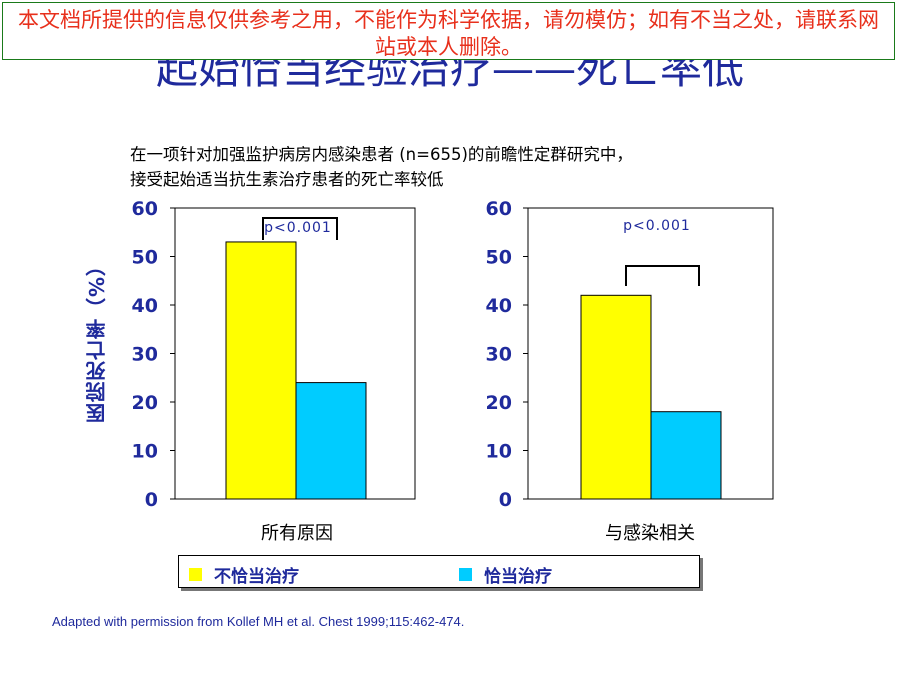  What do you see at coordinates (195, 574) in the screenshot?
I see `legend-swatch-inappropriate` at bounding box center [195, 574].